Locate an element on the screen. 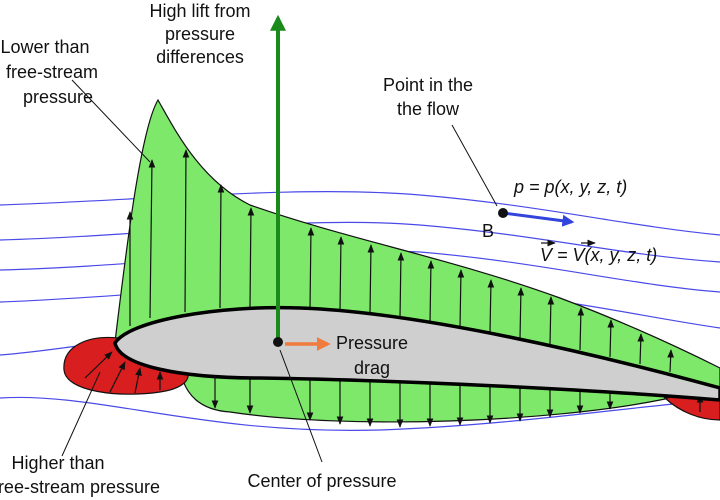 The image size is (720, 500). label: free-stream is located at coordinates (52, 72).